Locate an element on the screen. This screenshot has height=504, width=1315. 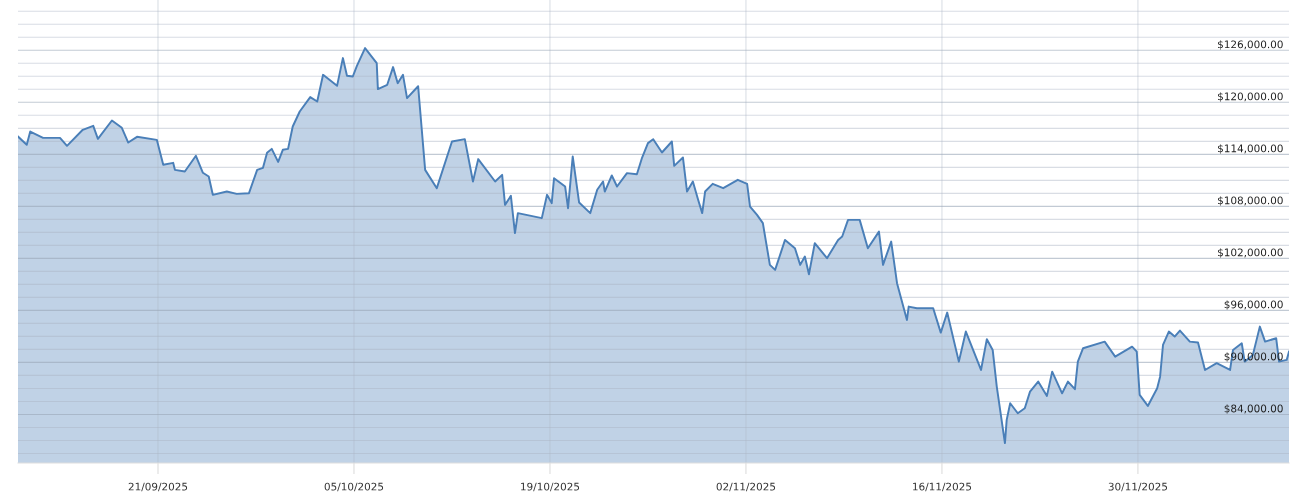
y-tick-label: $102,000.00 is located at coordinates (1250, 253).